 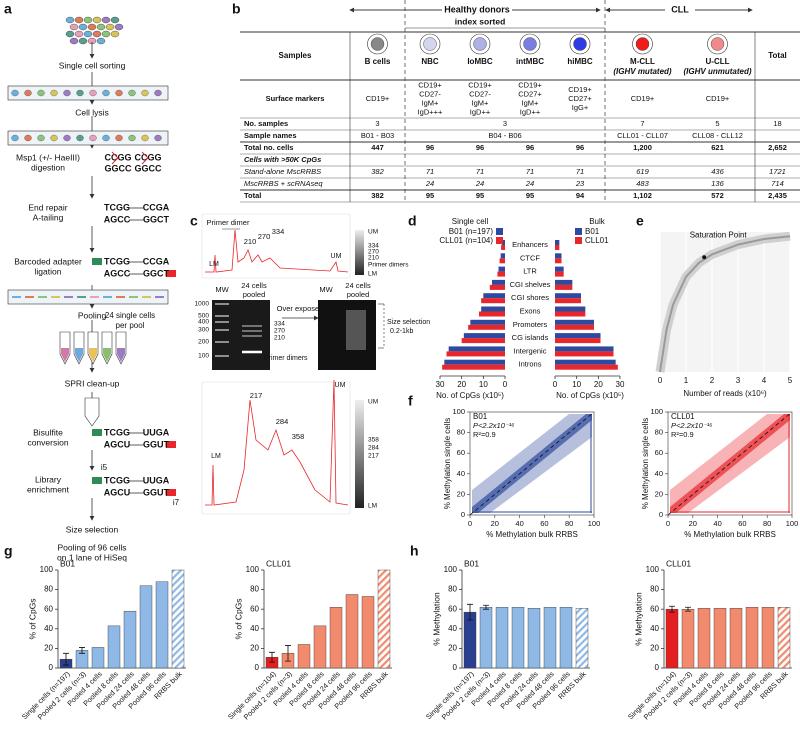 What do you see at coordinates (471, 231) in the screenshot?
I see `legend-label: B01 (n=197)` at bounding box center [471, 231].